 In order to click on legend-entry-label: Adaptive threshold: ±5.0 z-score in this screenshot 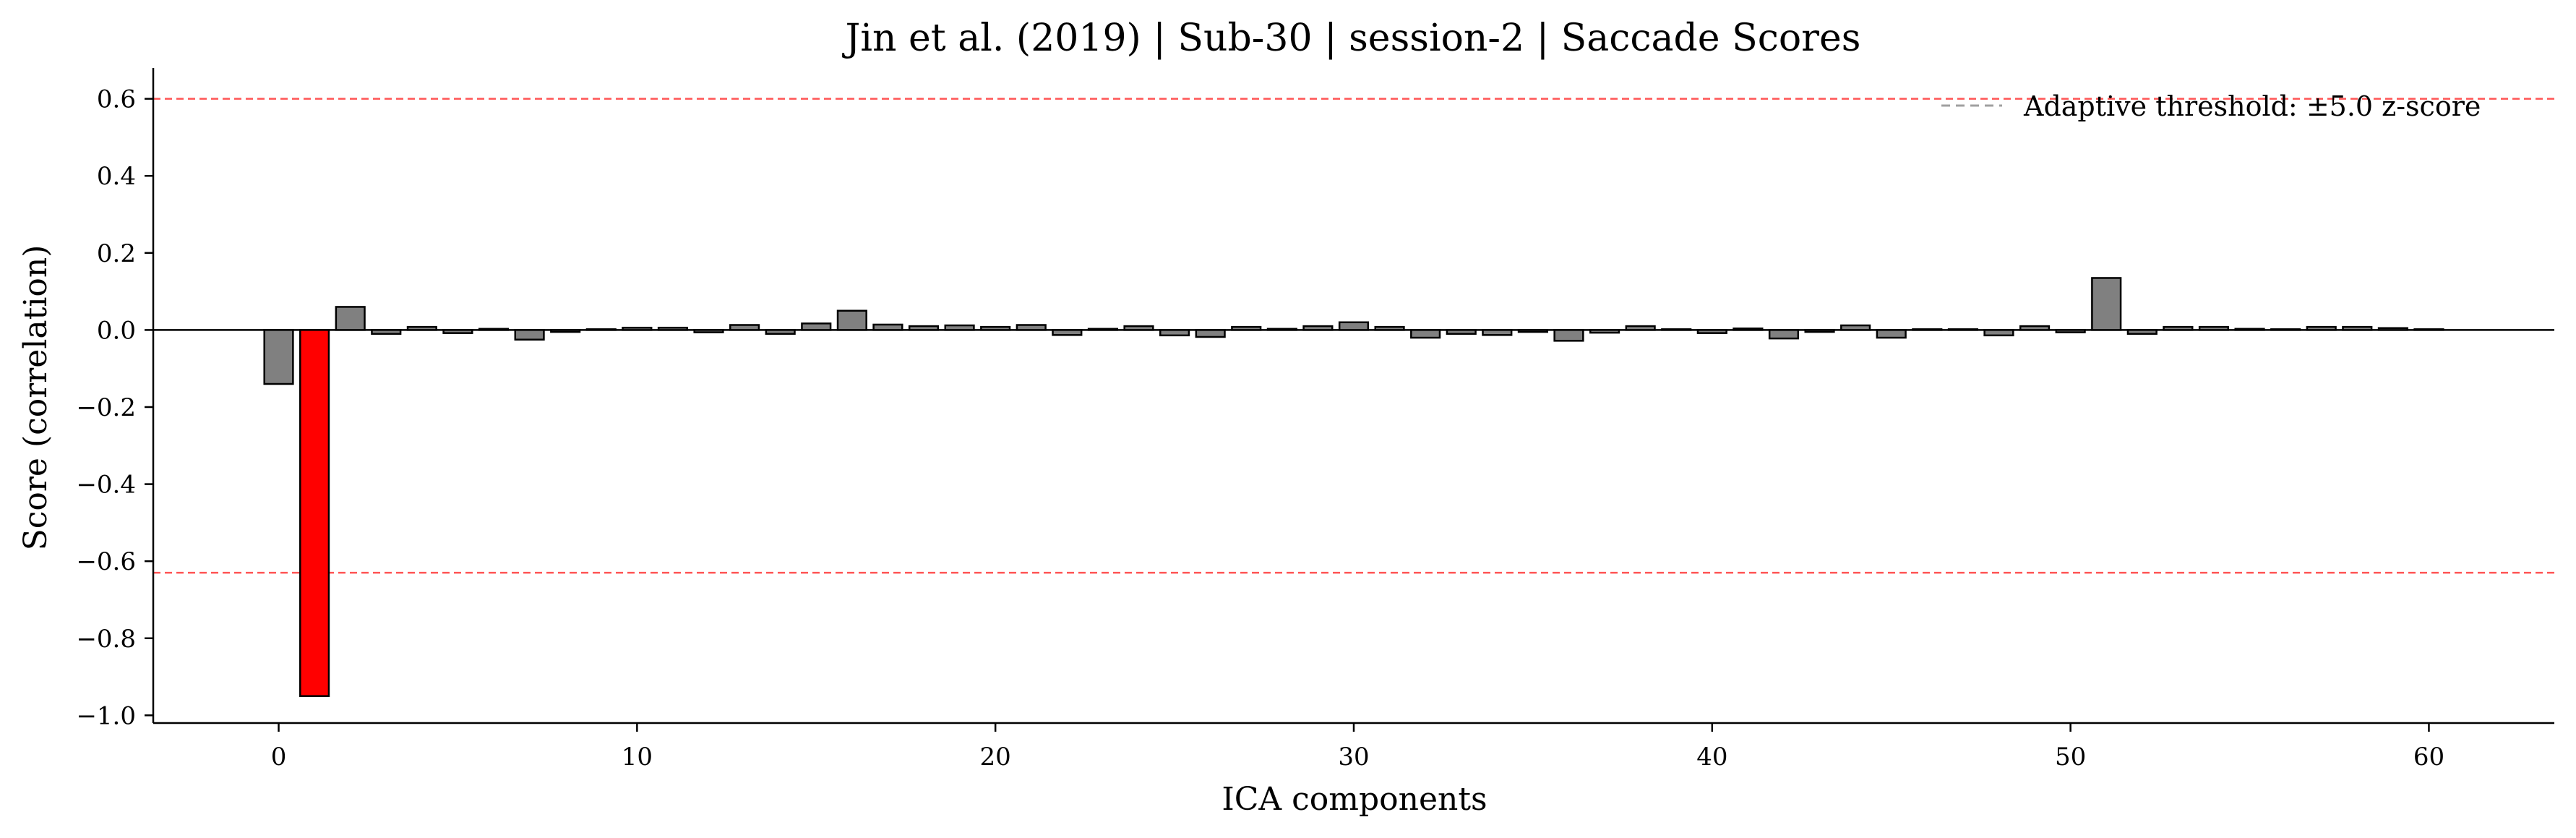, I will do `click(2252, 106)`.